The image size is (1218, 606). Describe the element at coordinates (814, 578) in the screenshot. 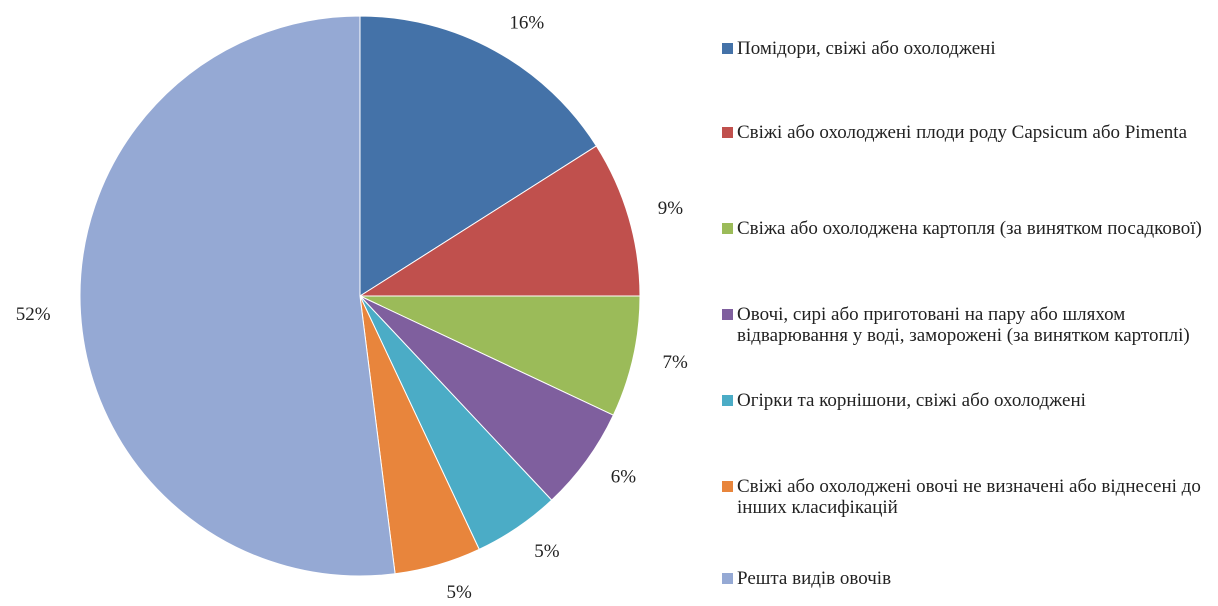

I see `legend-label: Решта видів овочів` at that location.